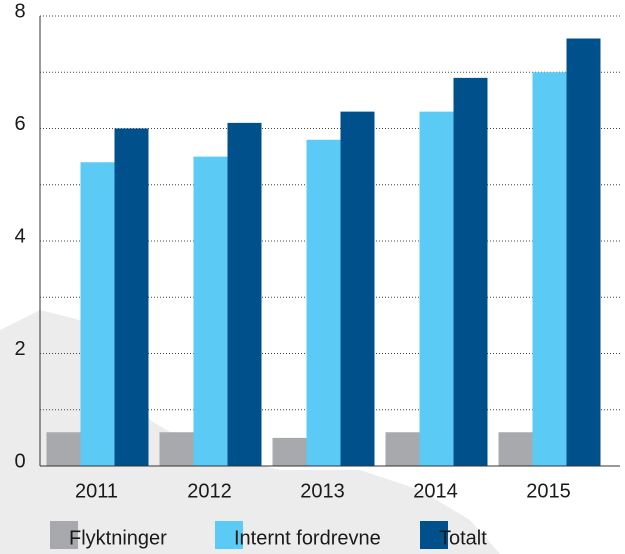 The image size is (625, 554). I want to click on x-tick-label: 2015, so click(548, 491).